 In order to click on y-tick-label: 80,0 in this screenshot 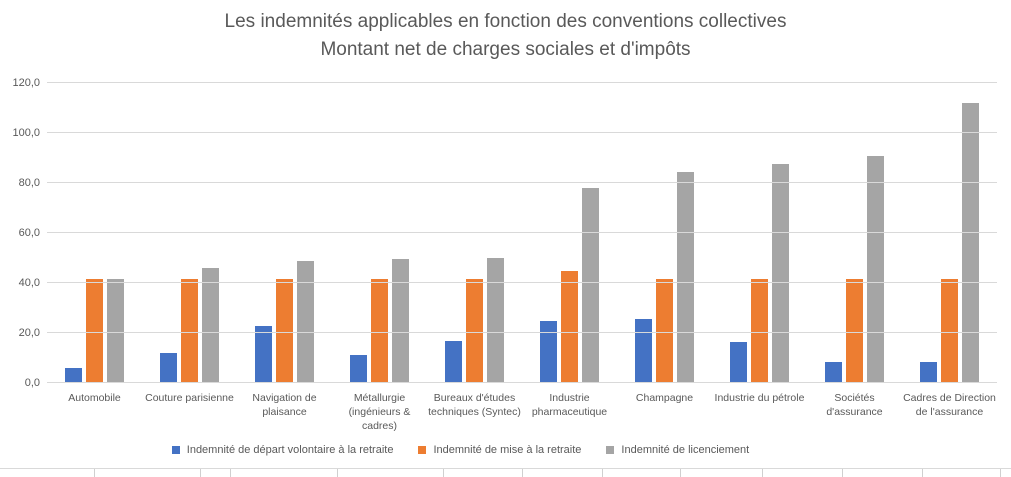, I will do `click(29, 183)`.